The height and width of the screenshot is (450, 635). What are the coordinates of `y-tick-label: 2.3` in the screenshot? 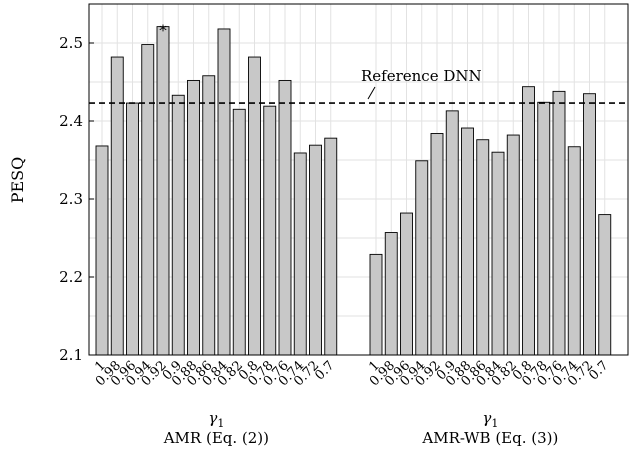 It's located at (71, 199).